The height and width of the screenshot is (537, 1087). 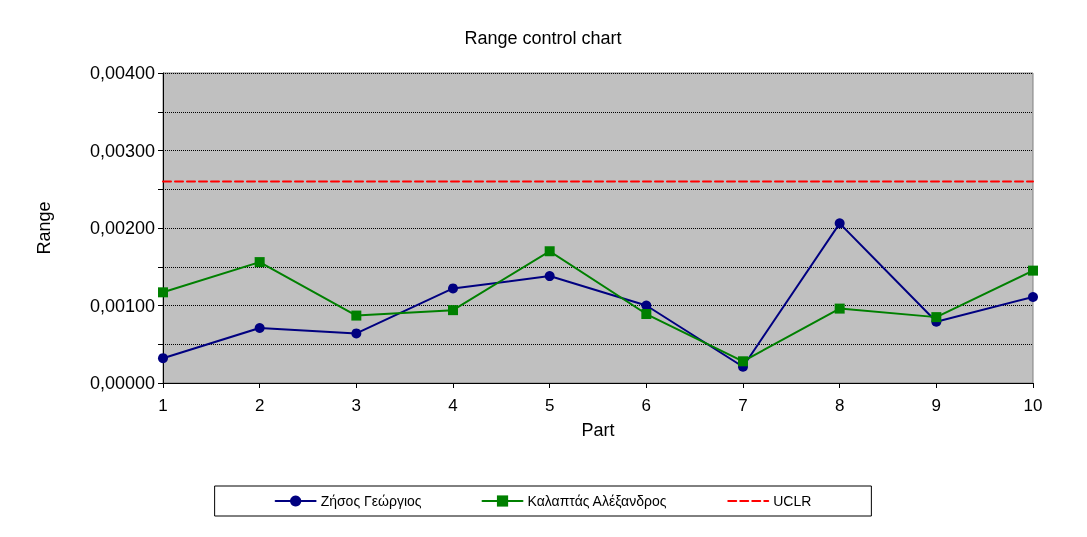 What do you see at coordinates (839, 405) in the screenshot?
I see `x-tick-label: 8` at bounding box center [839, 405].